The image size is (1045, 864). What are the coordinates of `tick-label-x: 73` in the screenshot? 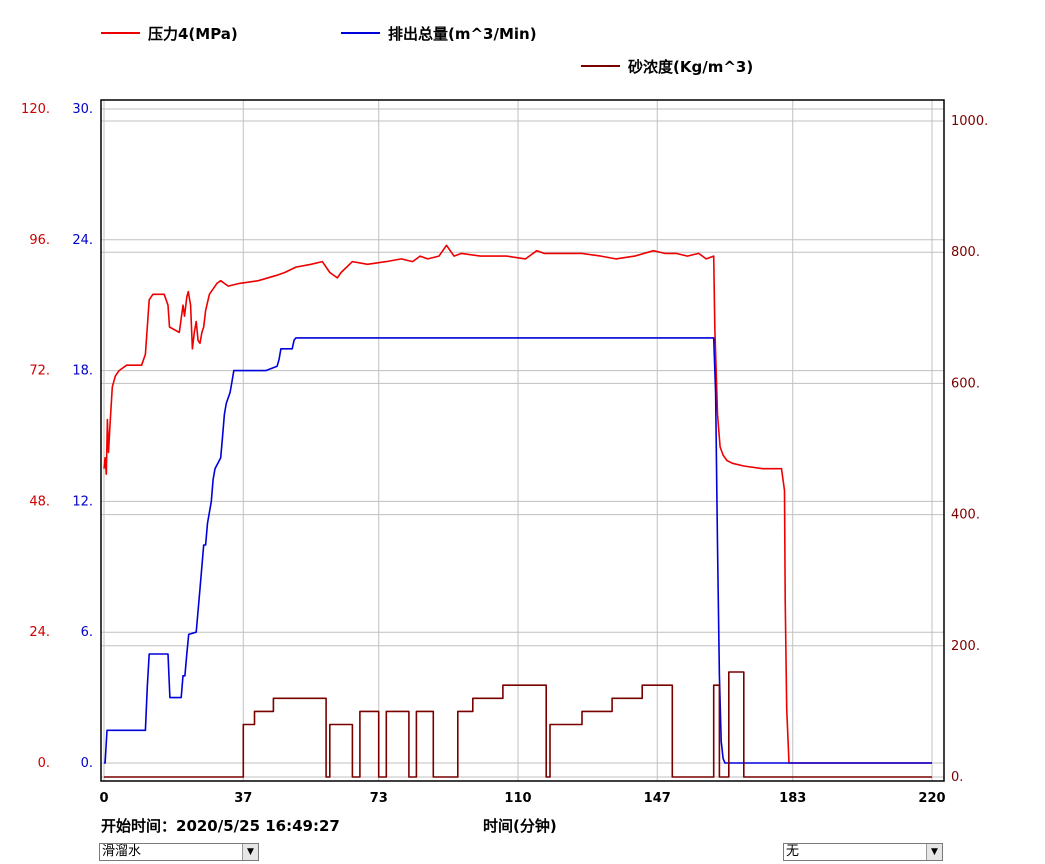 It's located at (379, 798).